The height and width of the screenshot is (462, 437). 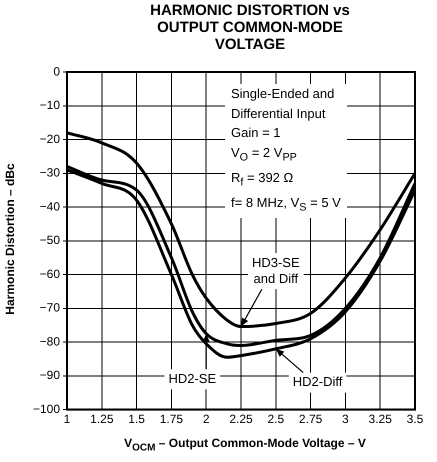 I want to click on y-tick-label: −80, so click(x=50, y=341).